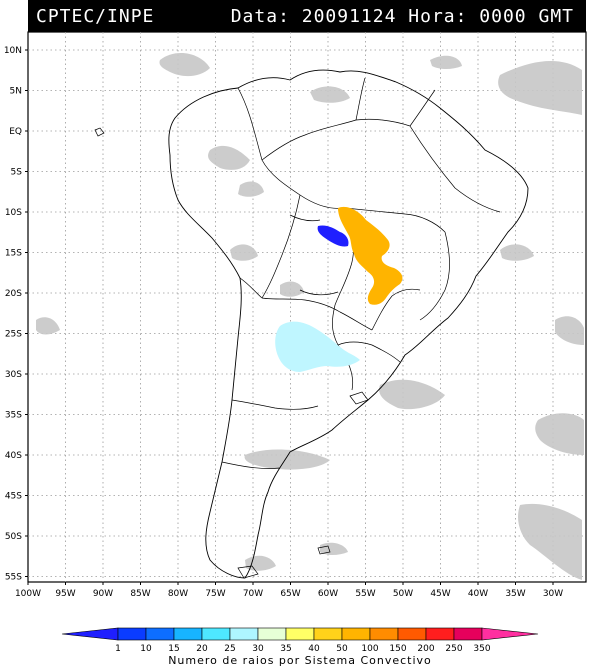 Image resolution: width=600 pixels, height=670 pixels. I want to click on latitude-label: 40S, so click(13, 456).